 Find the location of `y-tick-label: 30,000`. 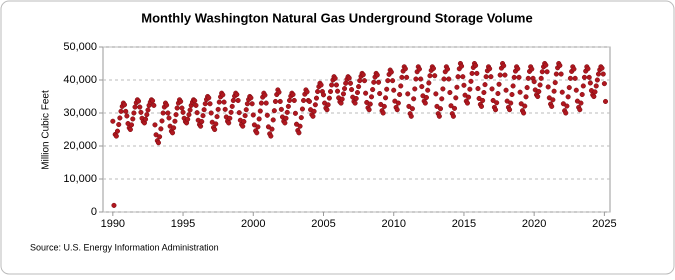

y-tick-label: 30,000 is located at coordinates (80, 113).